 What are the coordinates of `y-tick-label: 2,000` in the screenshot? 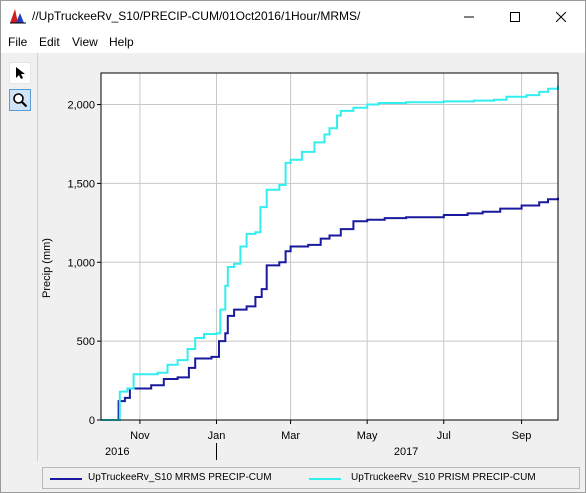 It's located at (81, 106).